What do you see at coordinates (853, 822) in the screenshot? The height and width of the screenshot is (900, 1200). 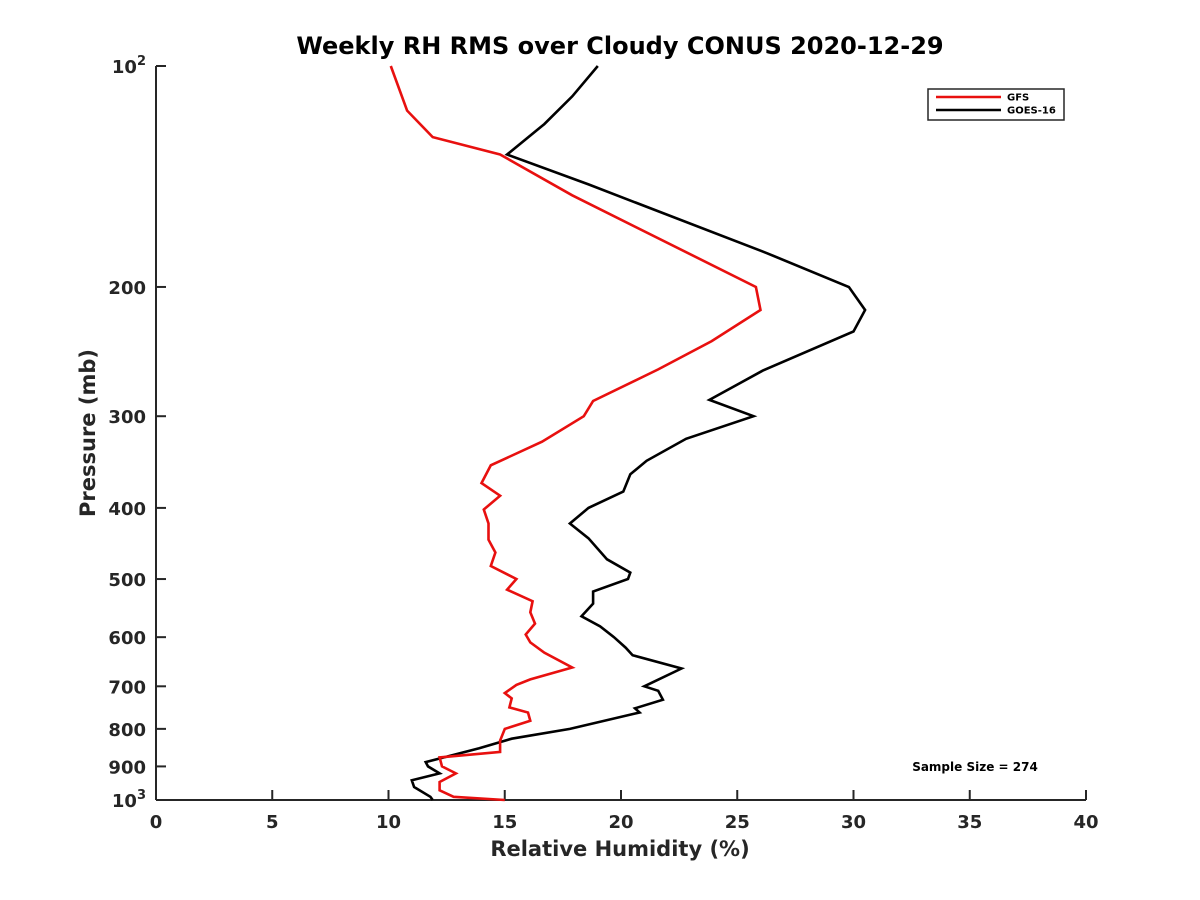 I see `x-tick-label: 30` at bounding box center [853, 822].